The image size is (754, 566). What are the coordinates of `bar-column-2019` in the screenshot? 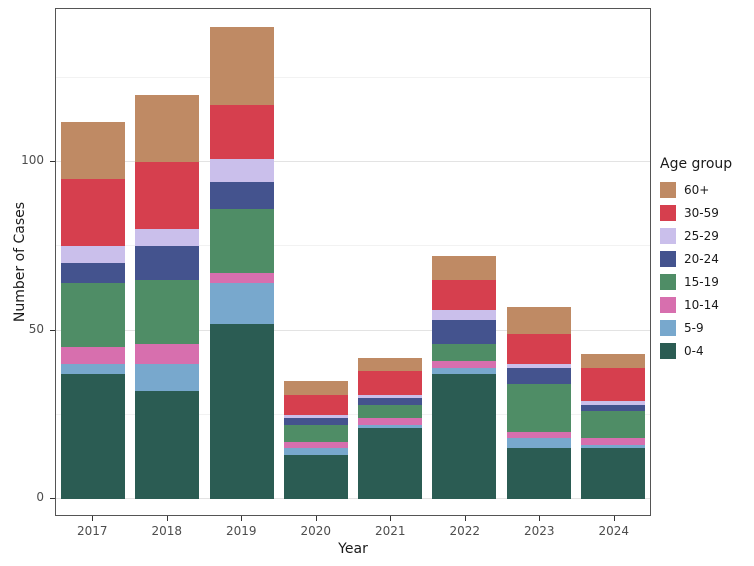 It's located at (242, 262).